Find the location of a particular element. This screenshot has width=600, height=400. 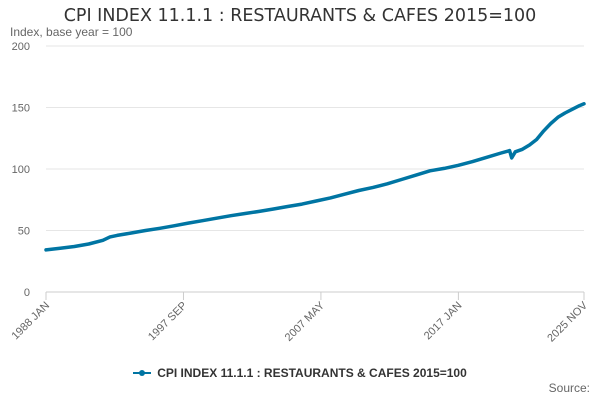

x-axis-ticks: 1988 JAN 1997 SEP 2007 MAY 2017 JAN 2025 NOV is located at coordinates (300, 318).